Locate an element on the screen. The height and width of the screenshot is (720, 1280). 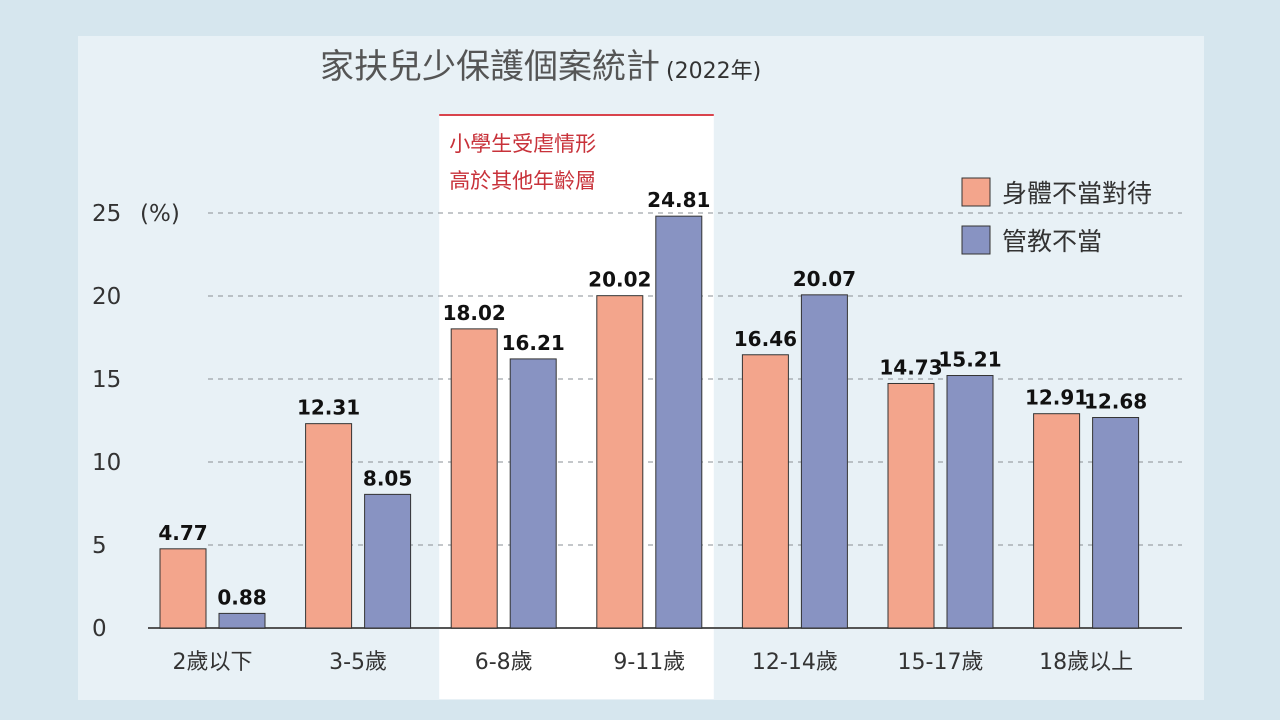
y-tick-label: 25 is located at coordinates (106, 214).